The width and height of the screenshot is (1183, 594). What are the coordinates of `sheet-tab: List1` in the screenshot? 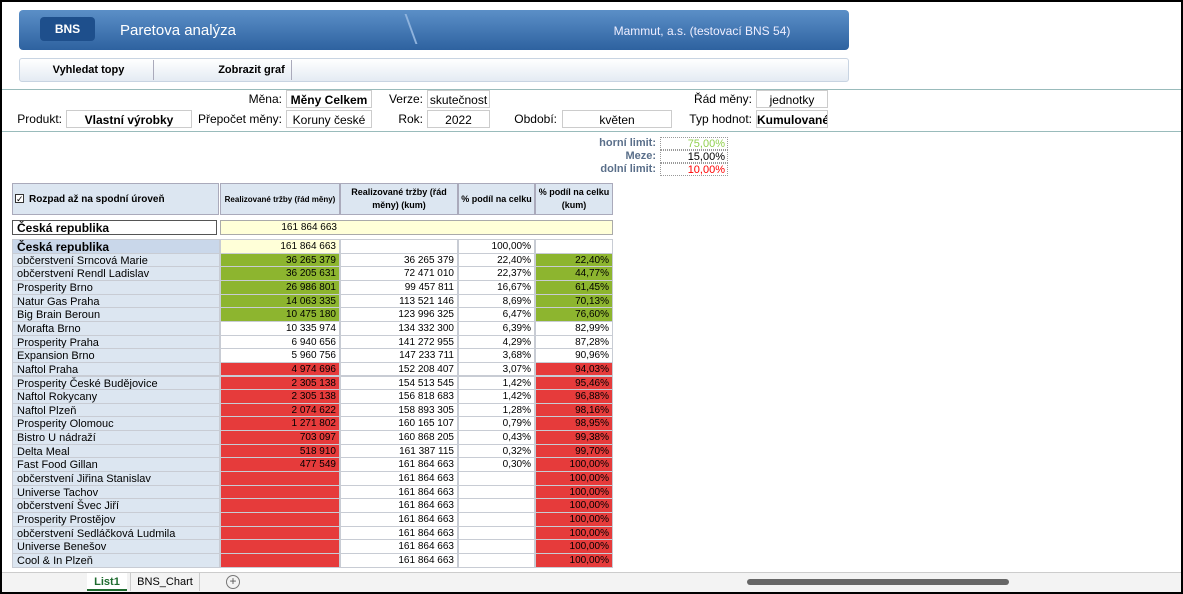 It's located at (107, 582).